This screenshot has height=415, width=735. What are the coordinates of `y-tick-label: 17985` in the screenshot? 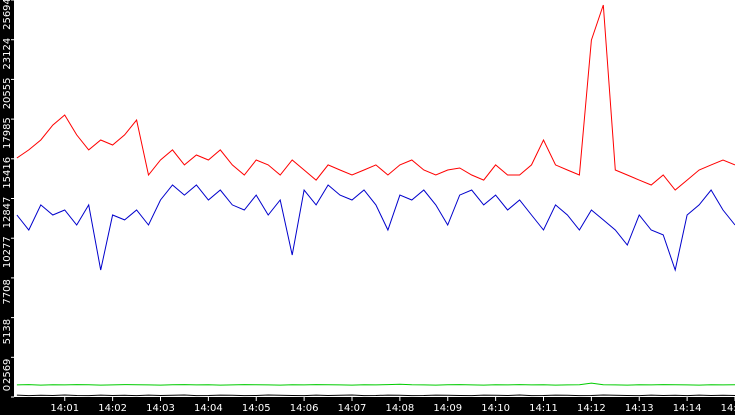 It's located at (7, 133).